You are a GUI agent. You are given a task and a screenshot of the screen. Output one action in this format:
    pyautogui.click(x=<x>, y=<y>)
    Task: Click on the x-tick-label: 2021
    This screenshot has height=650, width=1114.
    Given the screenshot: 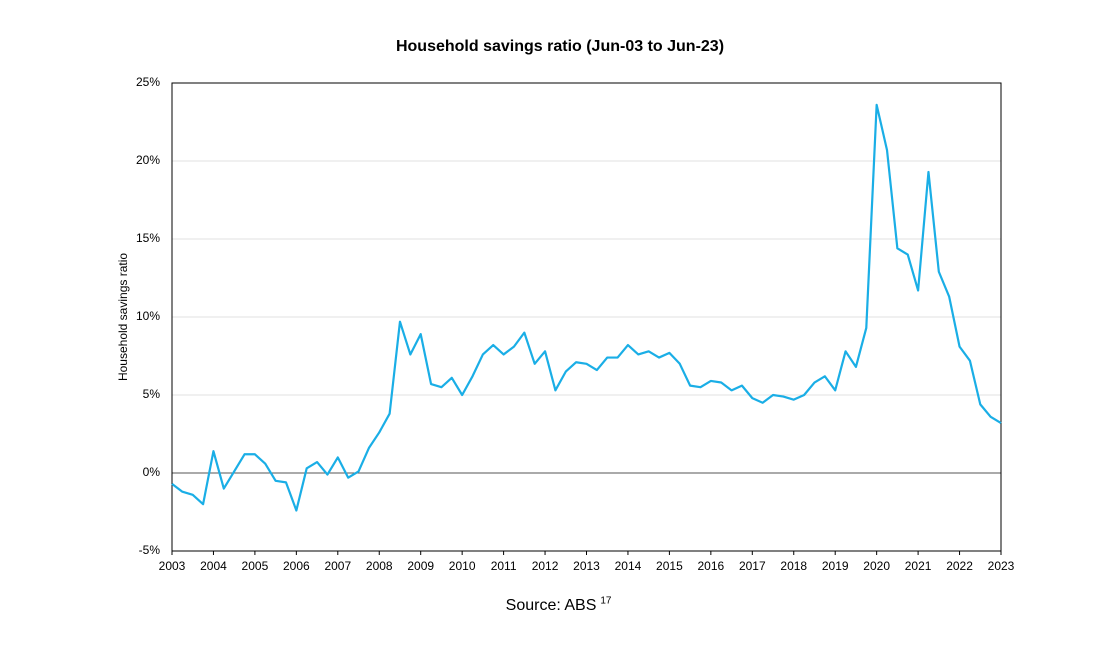 What is the action you would take?
    pyautogui.click(x=918, y=566)
    